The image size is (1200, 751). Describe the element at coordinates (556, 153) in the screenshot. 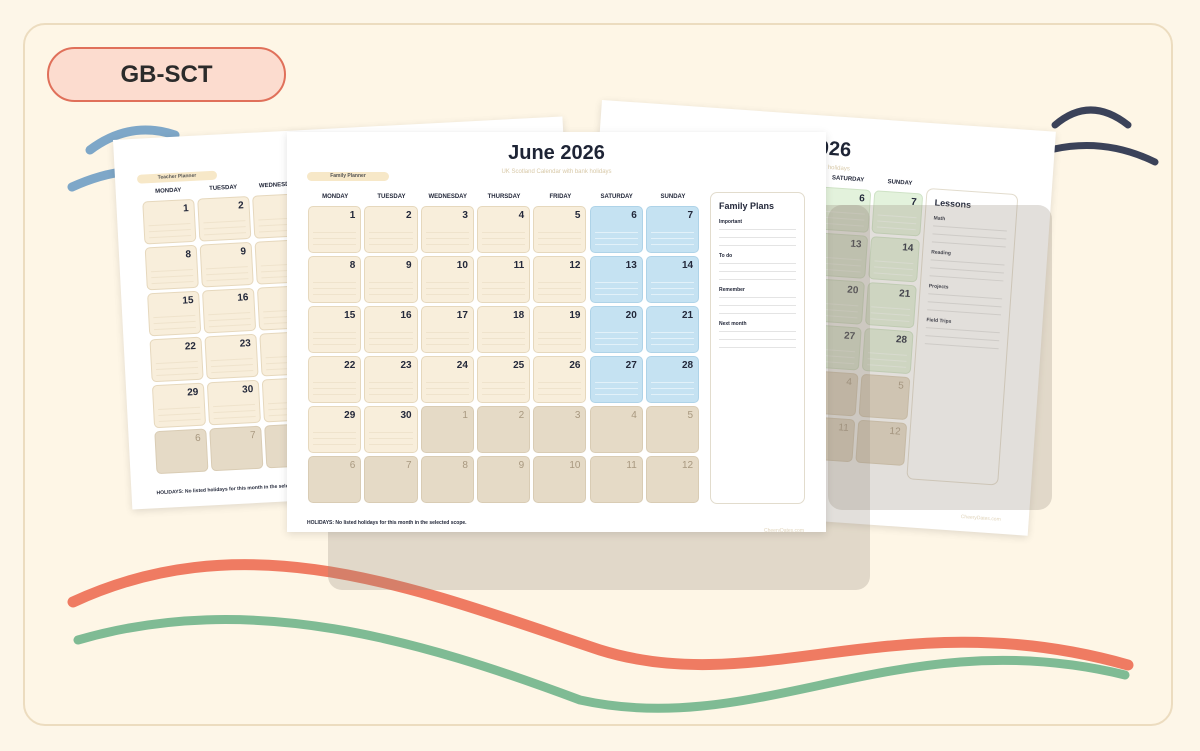

I see `sheet-title: June 2026` at that location.